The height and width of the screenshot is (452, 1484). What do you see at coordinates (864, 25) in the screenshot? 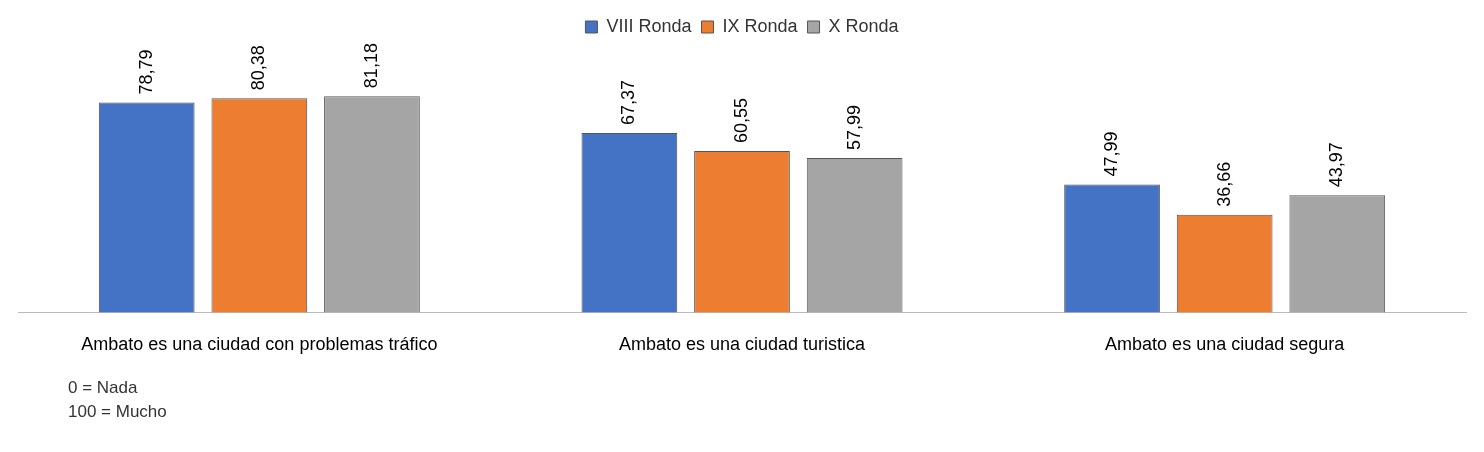
I see `legend-label: X Ronda` at bounding box center [864, 25].